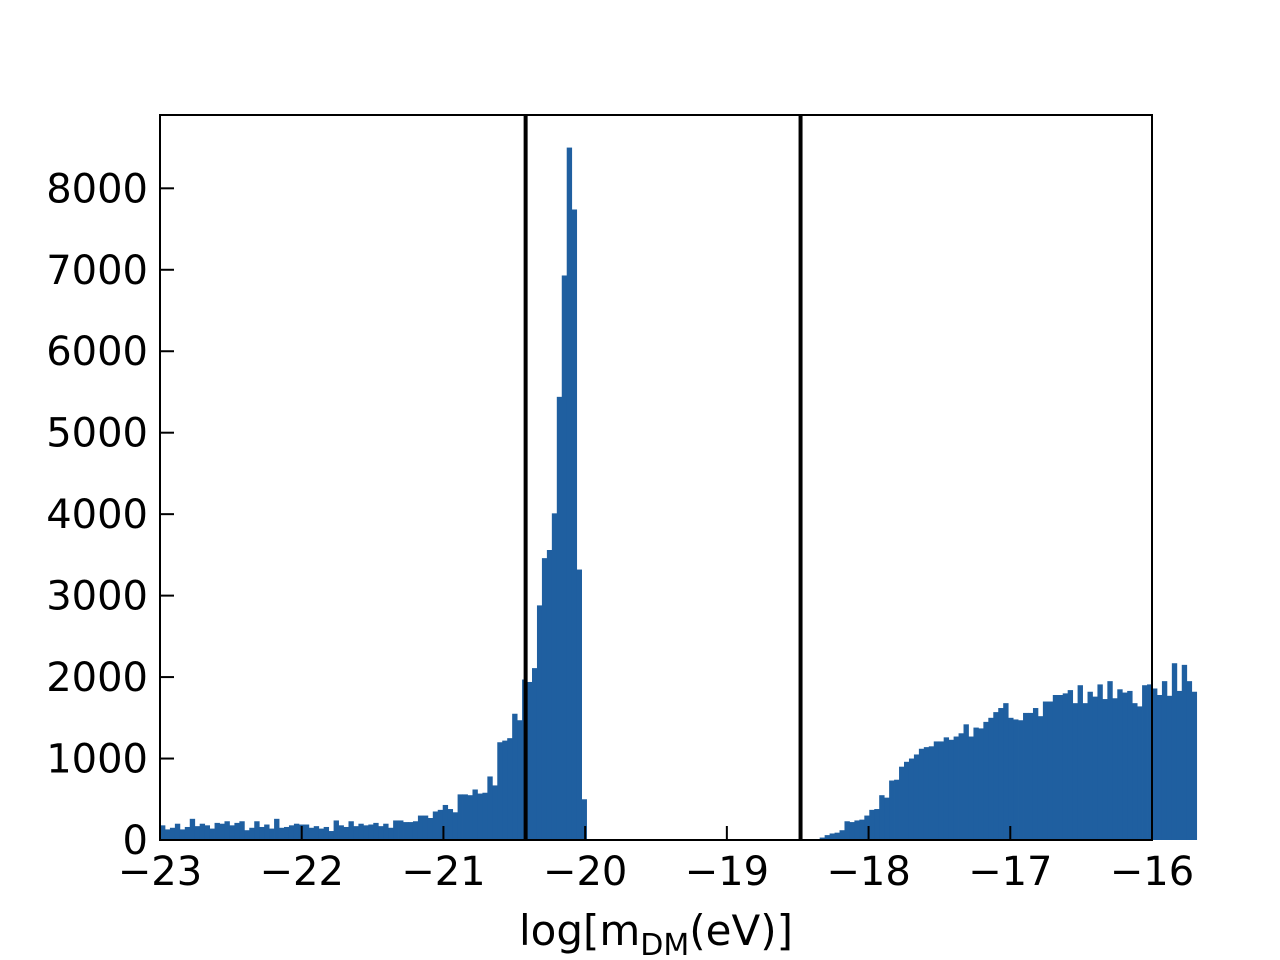 This screenshot has width=1280, height=960. What do you see at coordinates (302, 872) in the screenshot?
I see `x-tick-label: −22` at bounding box center [302, 872].